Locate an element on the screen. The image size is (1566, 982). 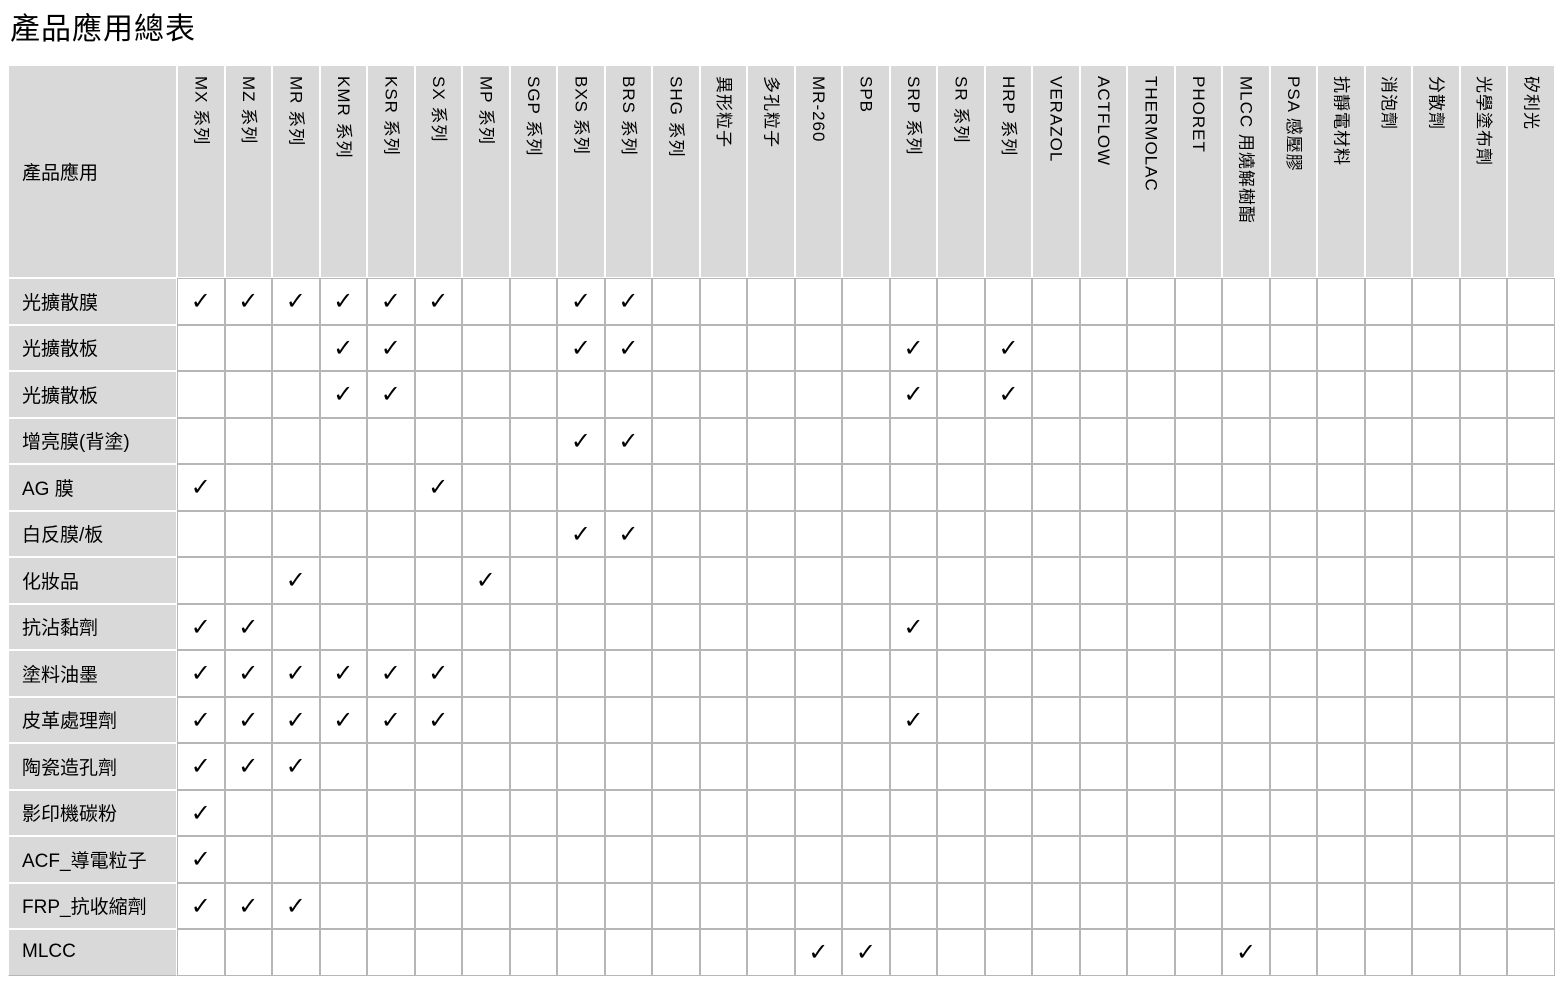
column-header-20: ACTFLOW is located at coordinates (1103, 171).